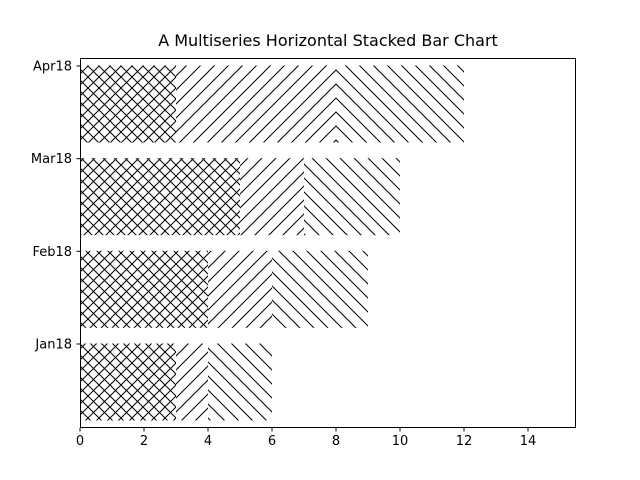 This screenshot has width=640, height=480. I want to click on y-tick-label-feb18: Feb18, so click(52, 252).